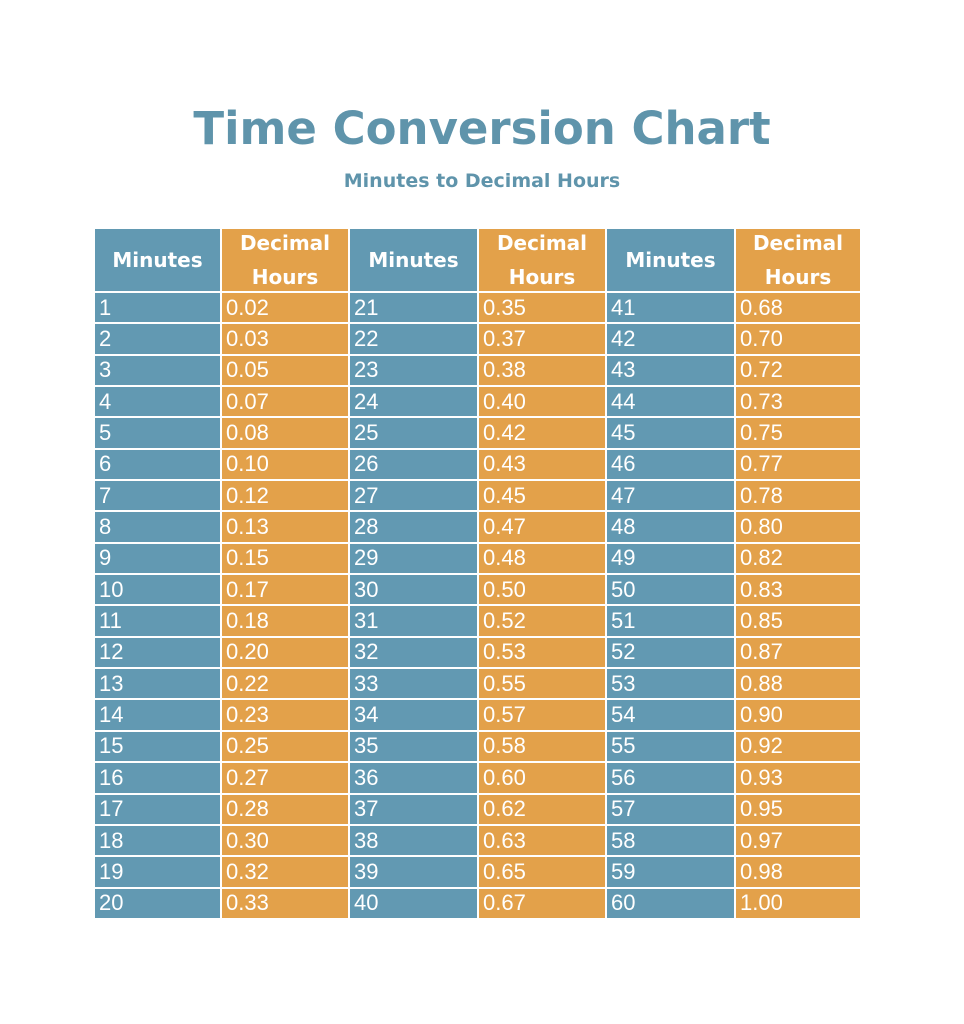 This screenshot has height=1024, width=964. I want to click on table-cell-decimal-hours: 0.55, so click(542, 685).